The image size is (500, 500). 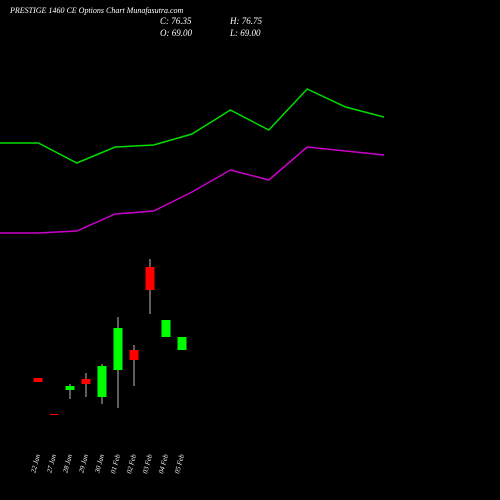 What do you see at coordinates (245, 33) in the screenshot?
I see `ohlc-label: L: 69.00` at bounding box center [245, 33].